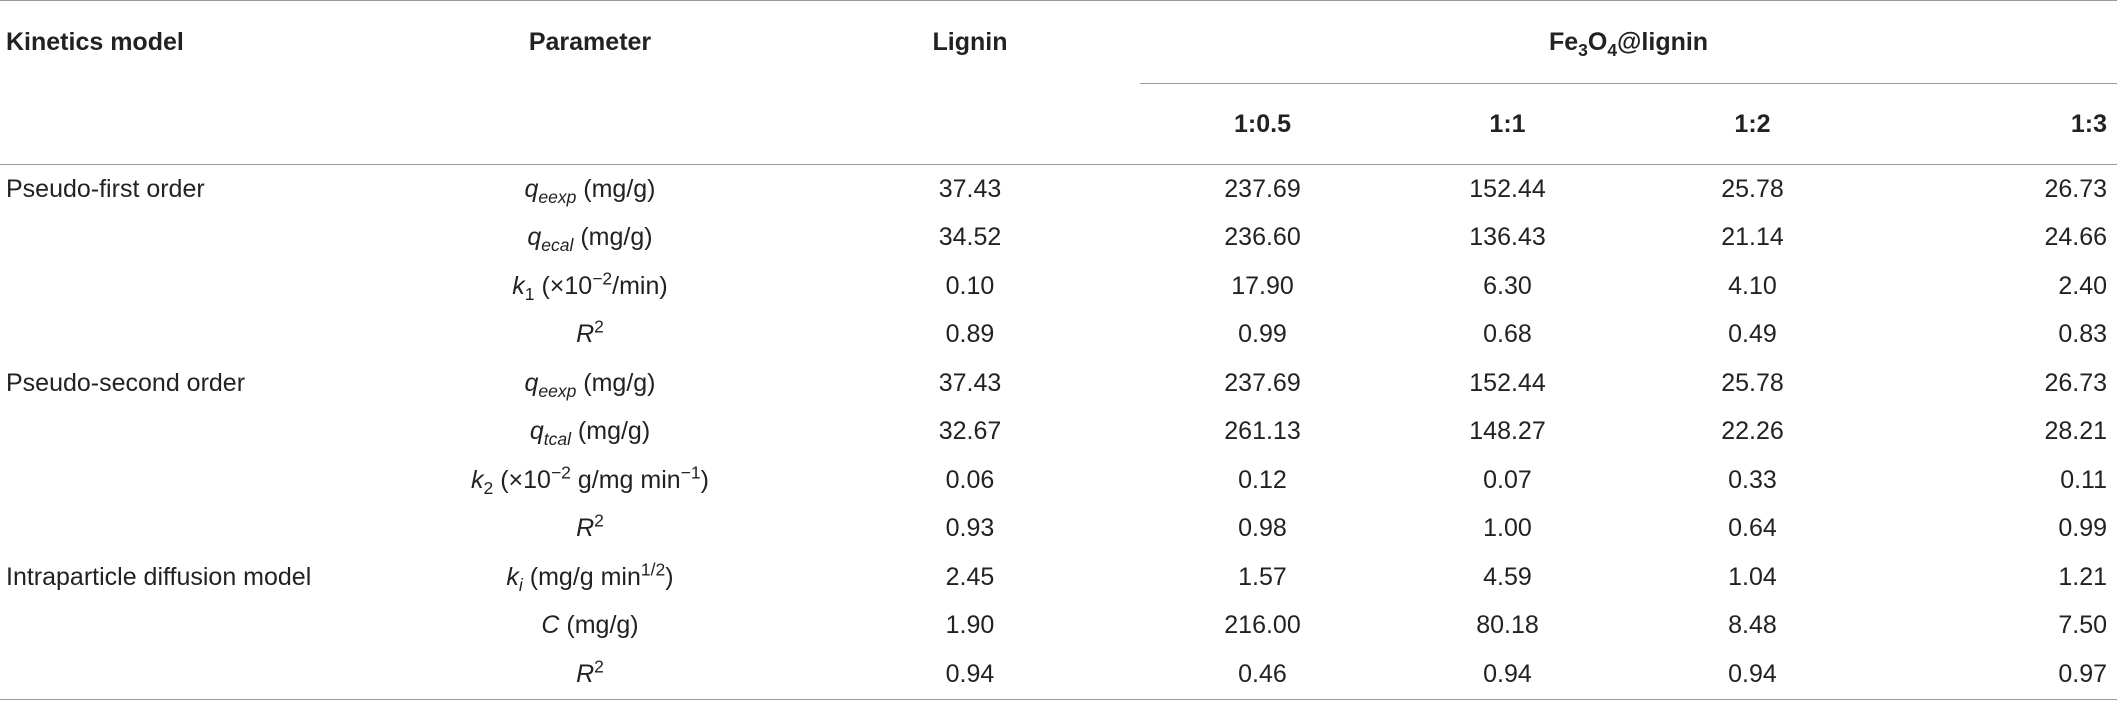  I want to click on lignin-value: 0.06, so click(970, 479).